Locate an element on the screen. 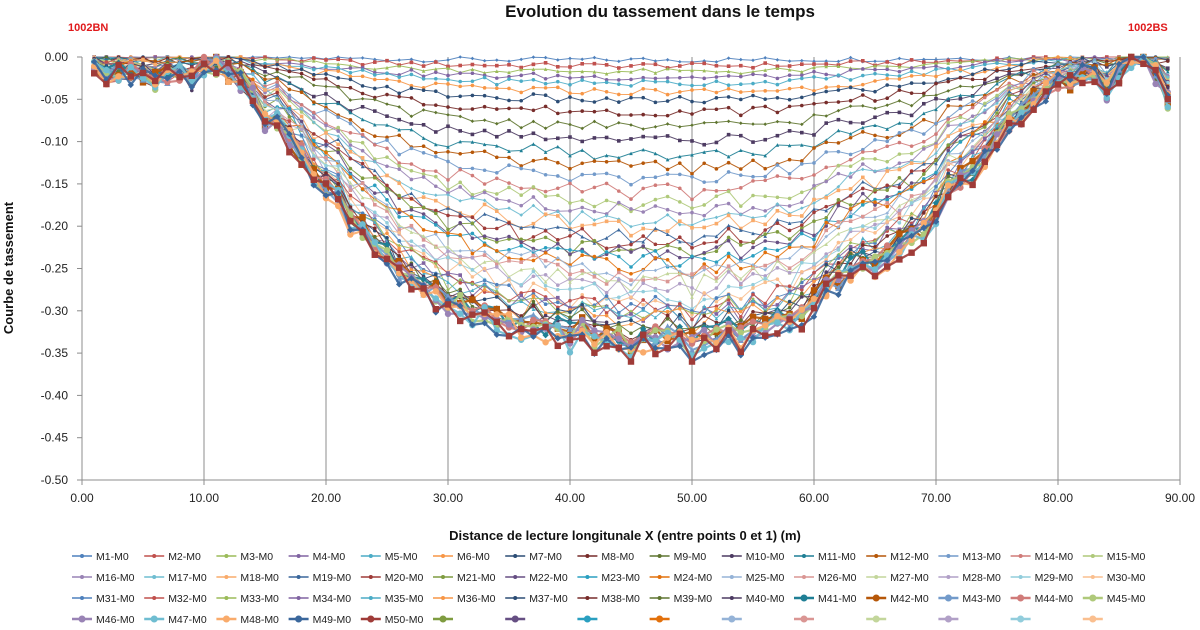 This screenshot has width=1200, height=630. legend-label: M9-M0 is located at coordinates (690, 557).